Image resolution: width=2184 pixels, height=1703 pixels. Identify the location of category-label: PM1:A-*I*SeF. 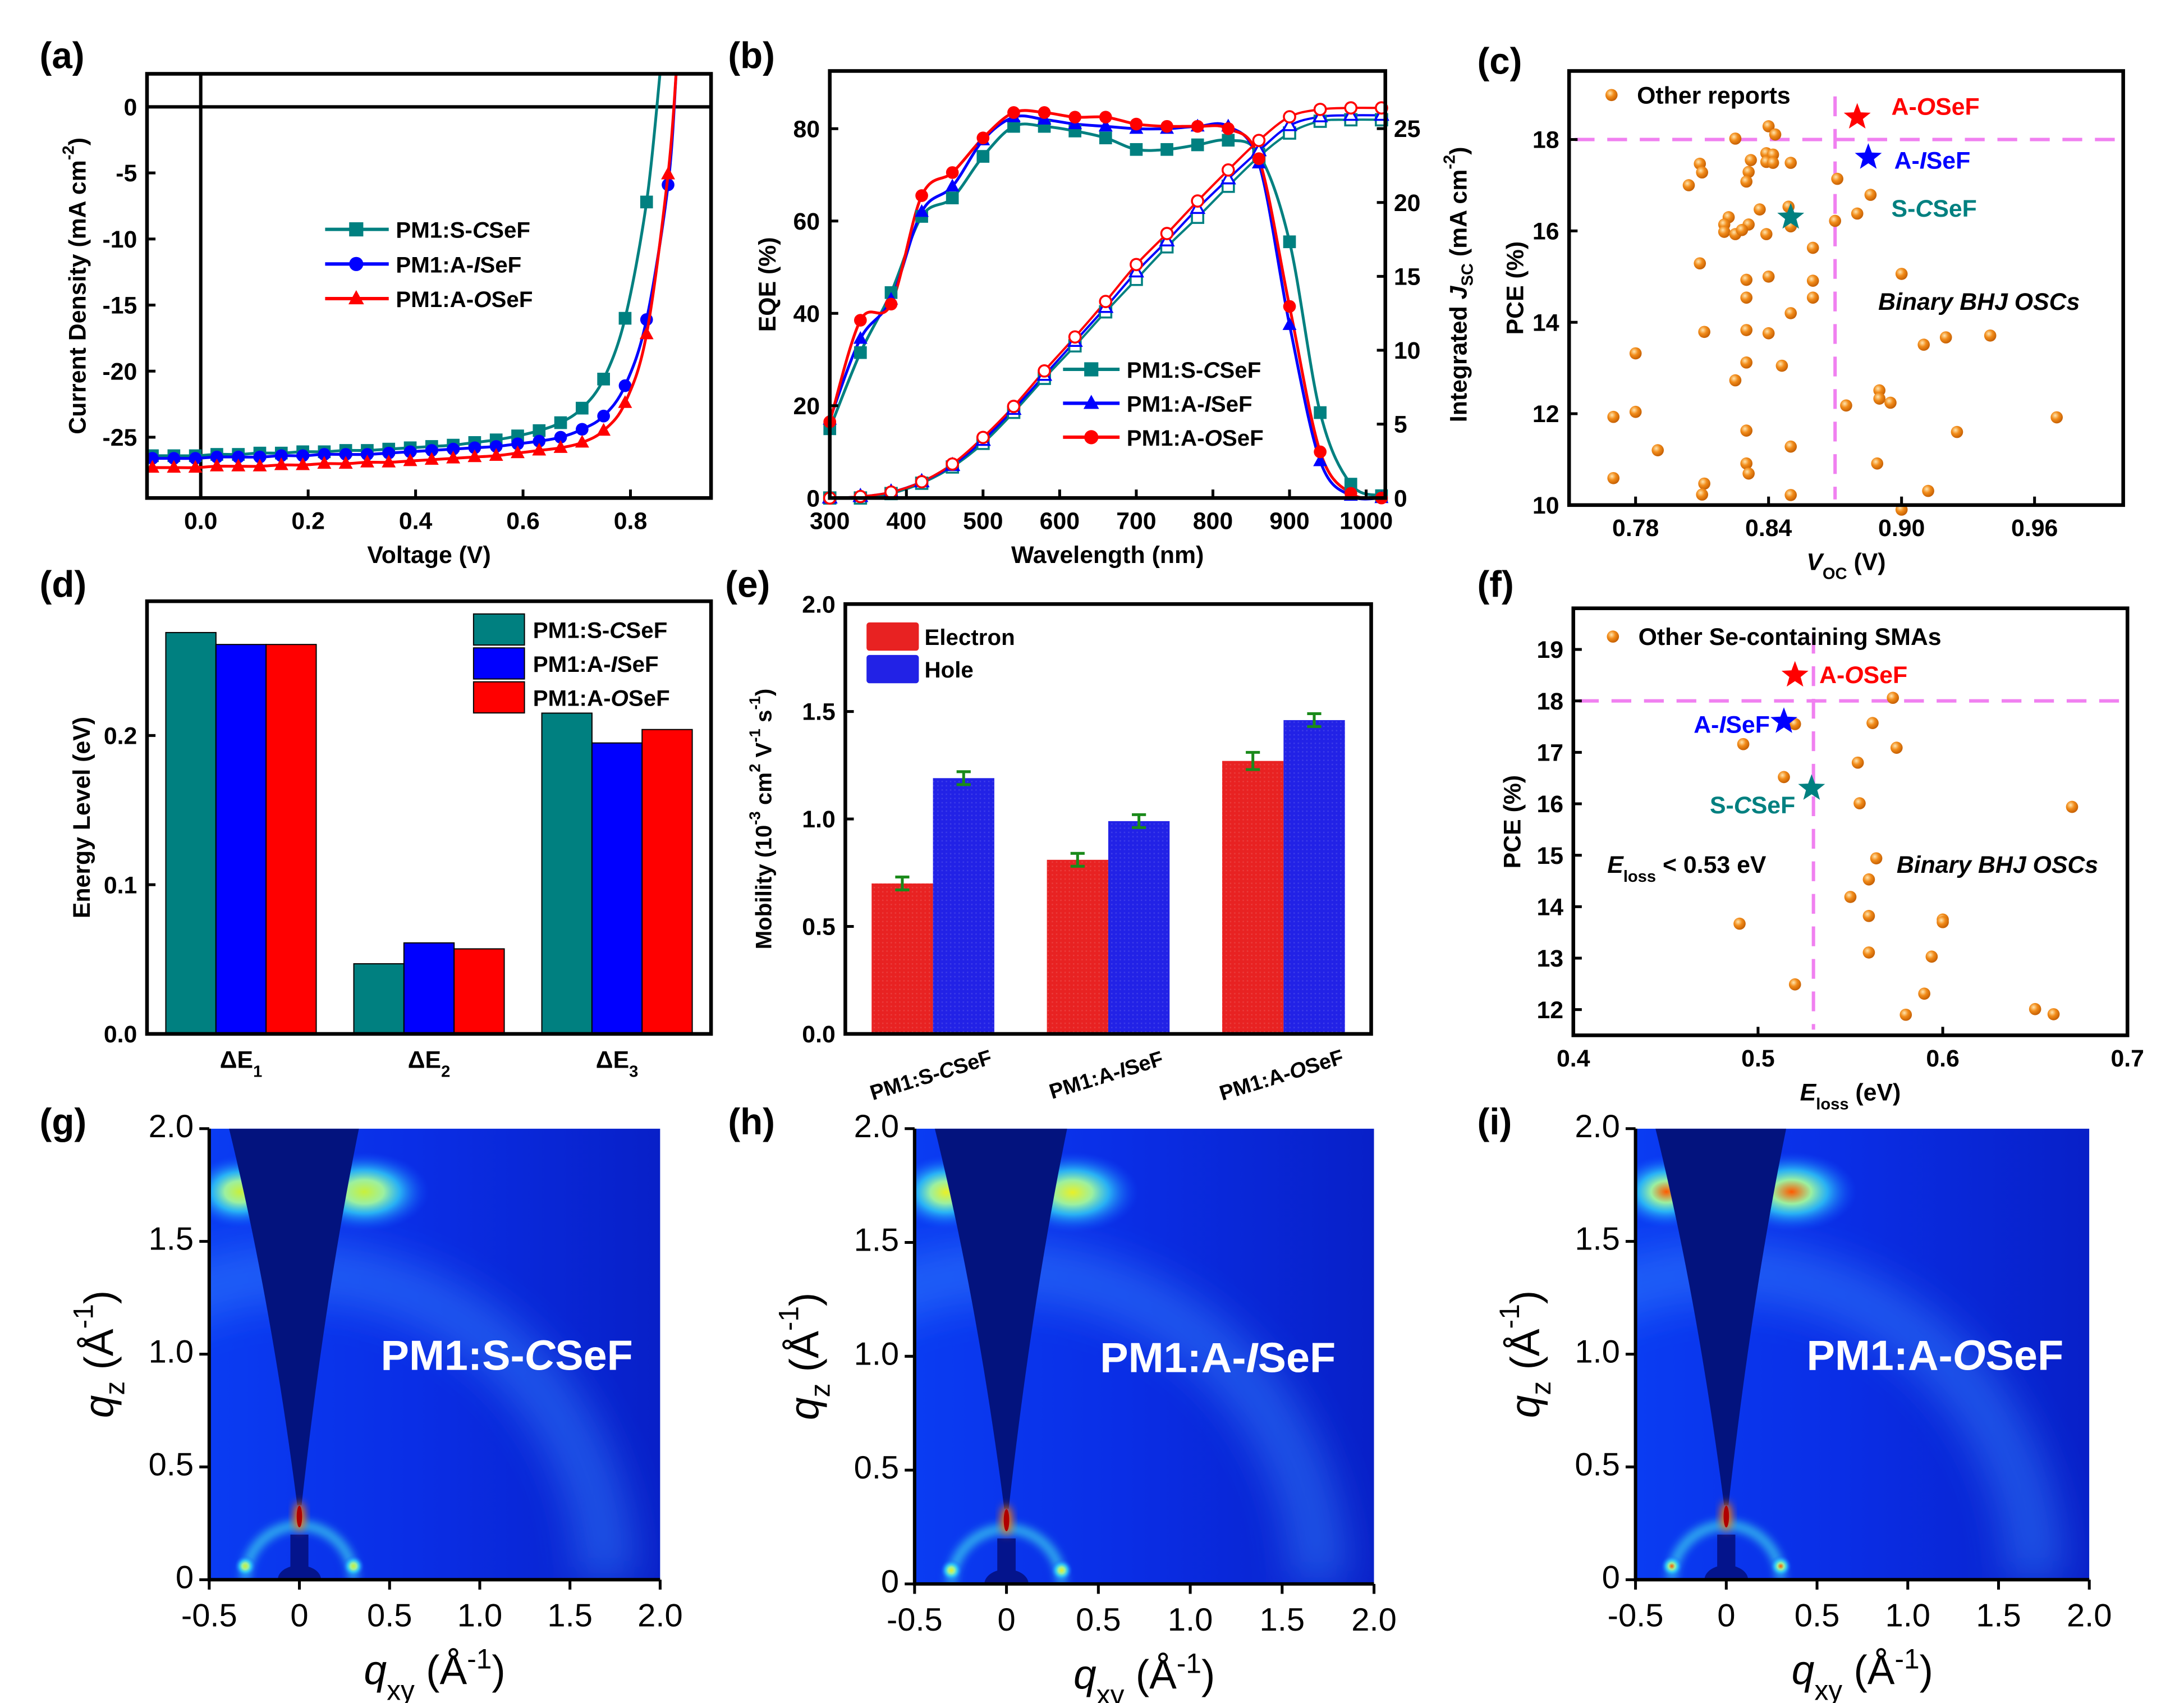
(1106, 1075).